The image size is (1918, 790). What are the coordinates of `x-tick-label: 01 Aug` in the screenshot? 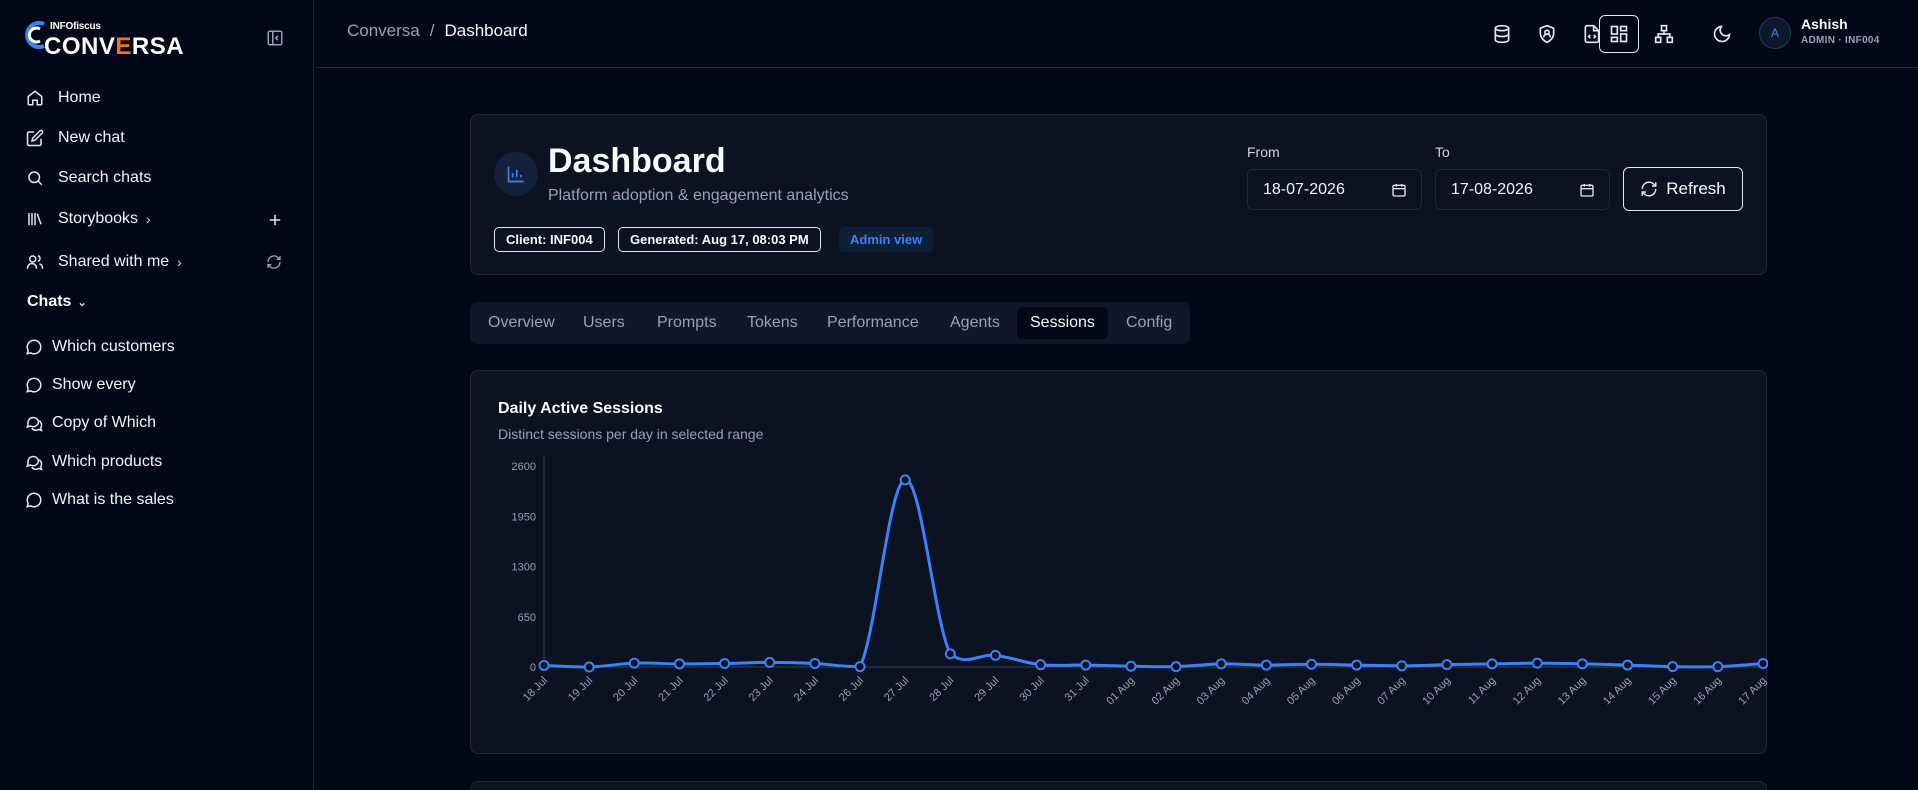 It's located at (1120, 691).